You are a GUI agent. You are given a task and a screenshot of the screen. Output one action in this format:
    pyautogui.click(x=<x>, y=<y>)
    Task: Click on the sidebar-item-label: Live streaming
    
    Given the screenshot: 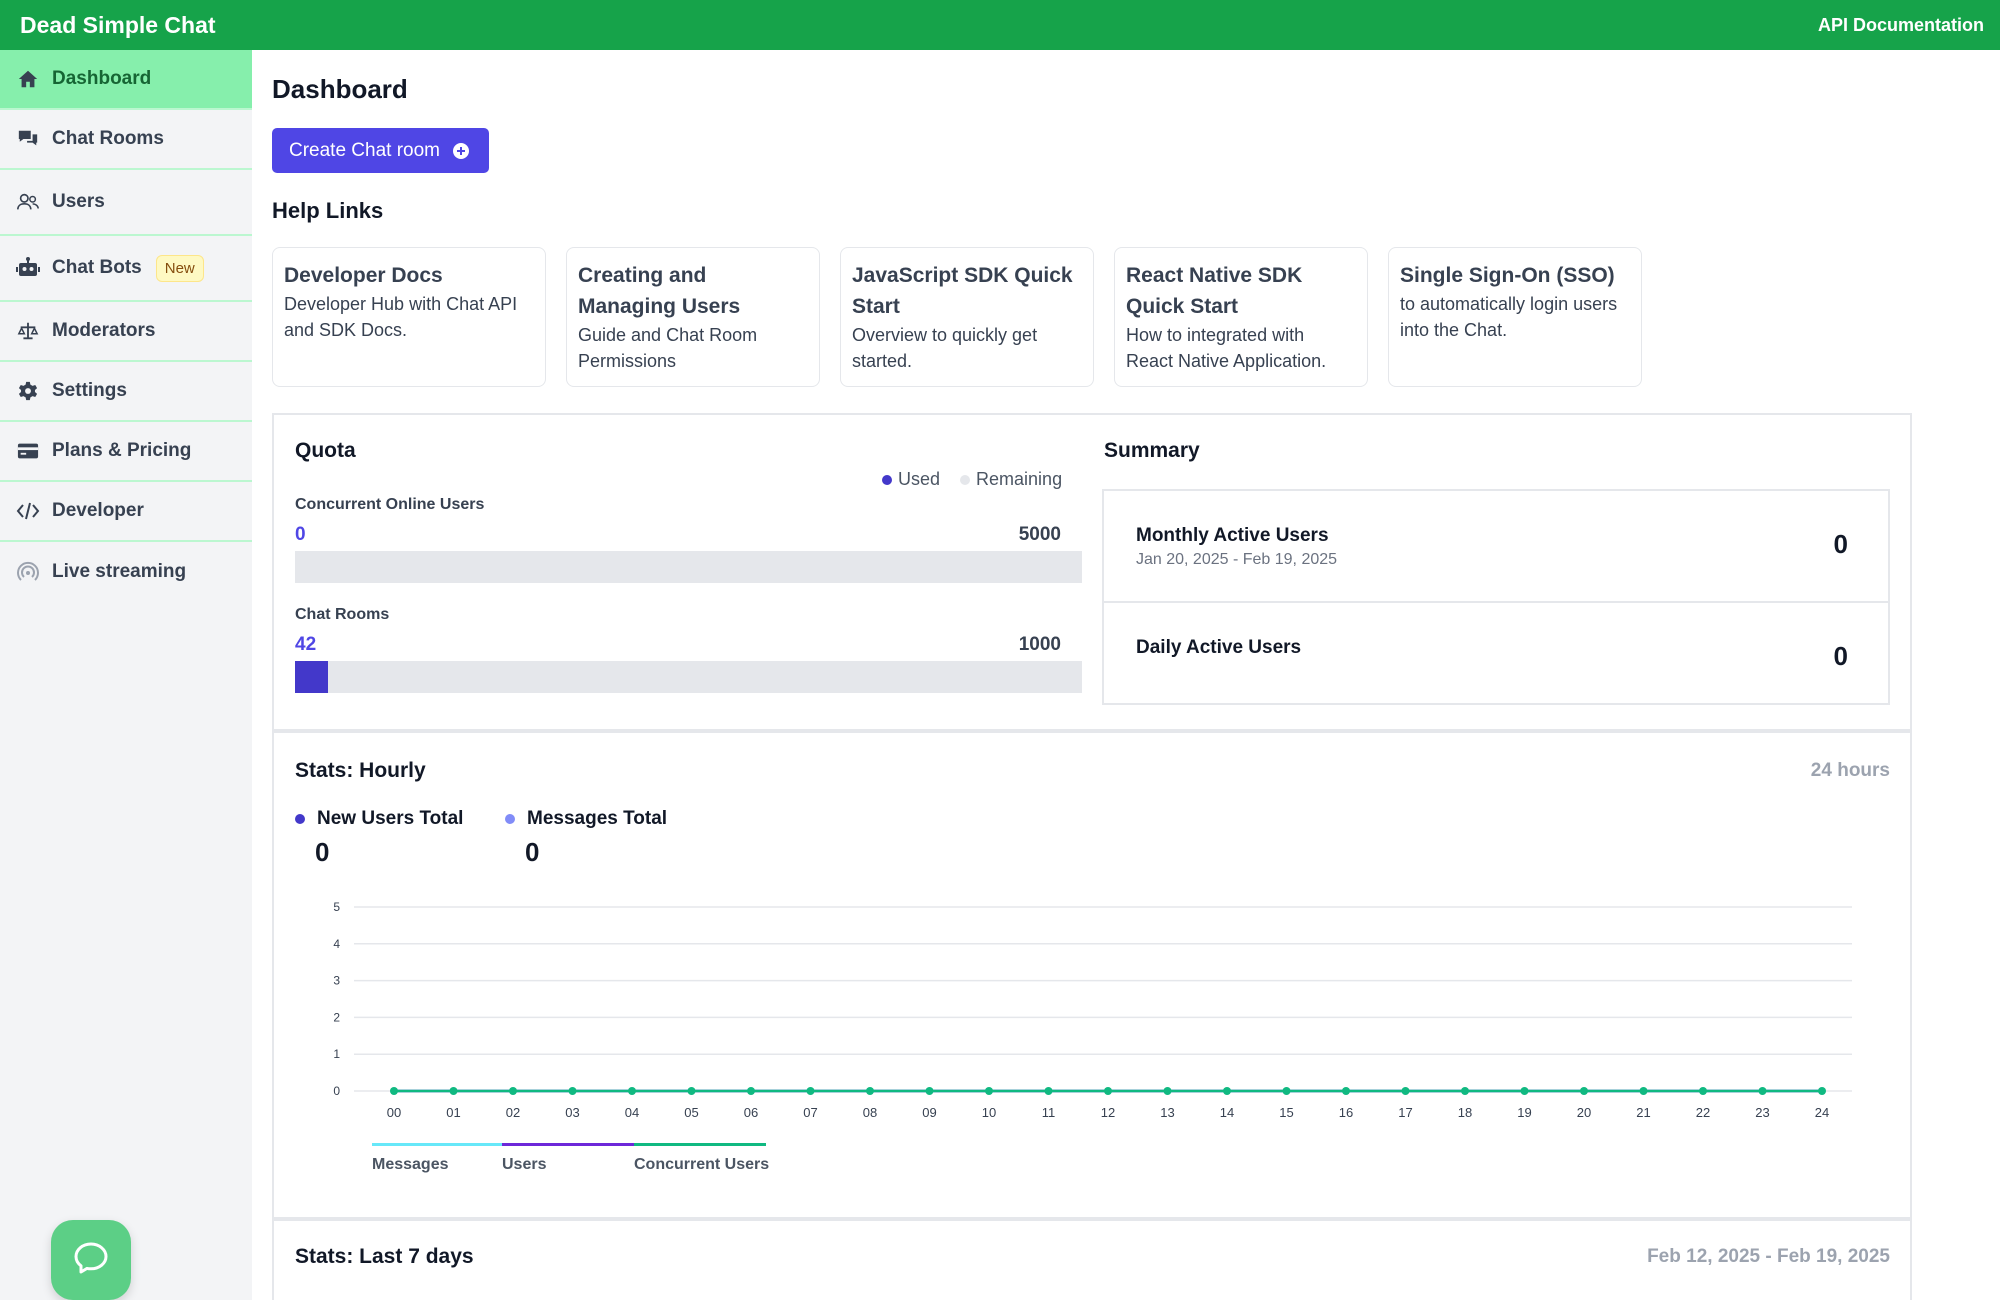 What is the action you would take?
    pyautogui.click(x=119, y=571)
    